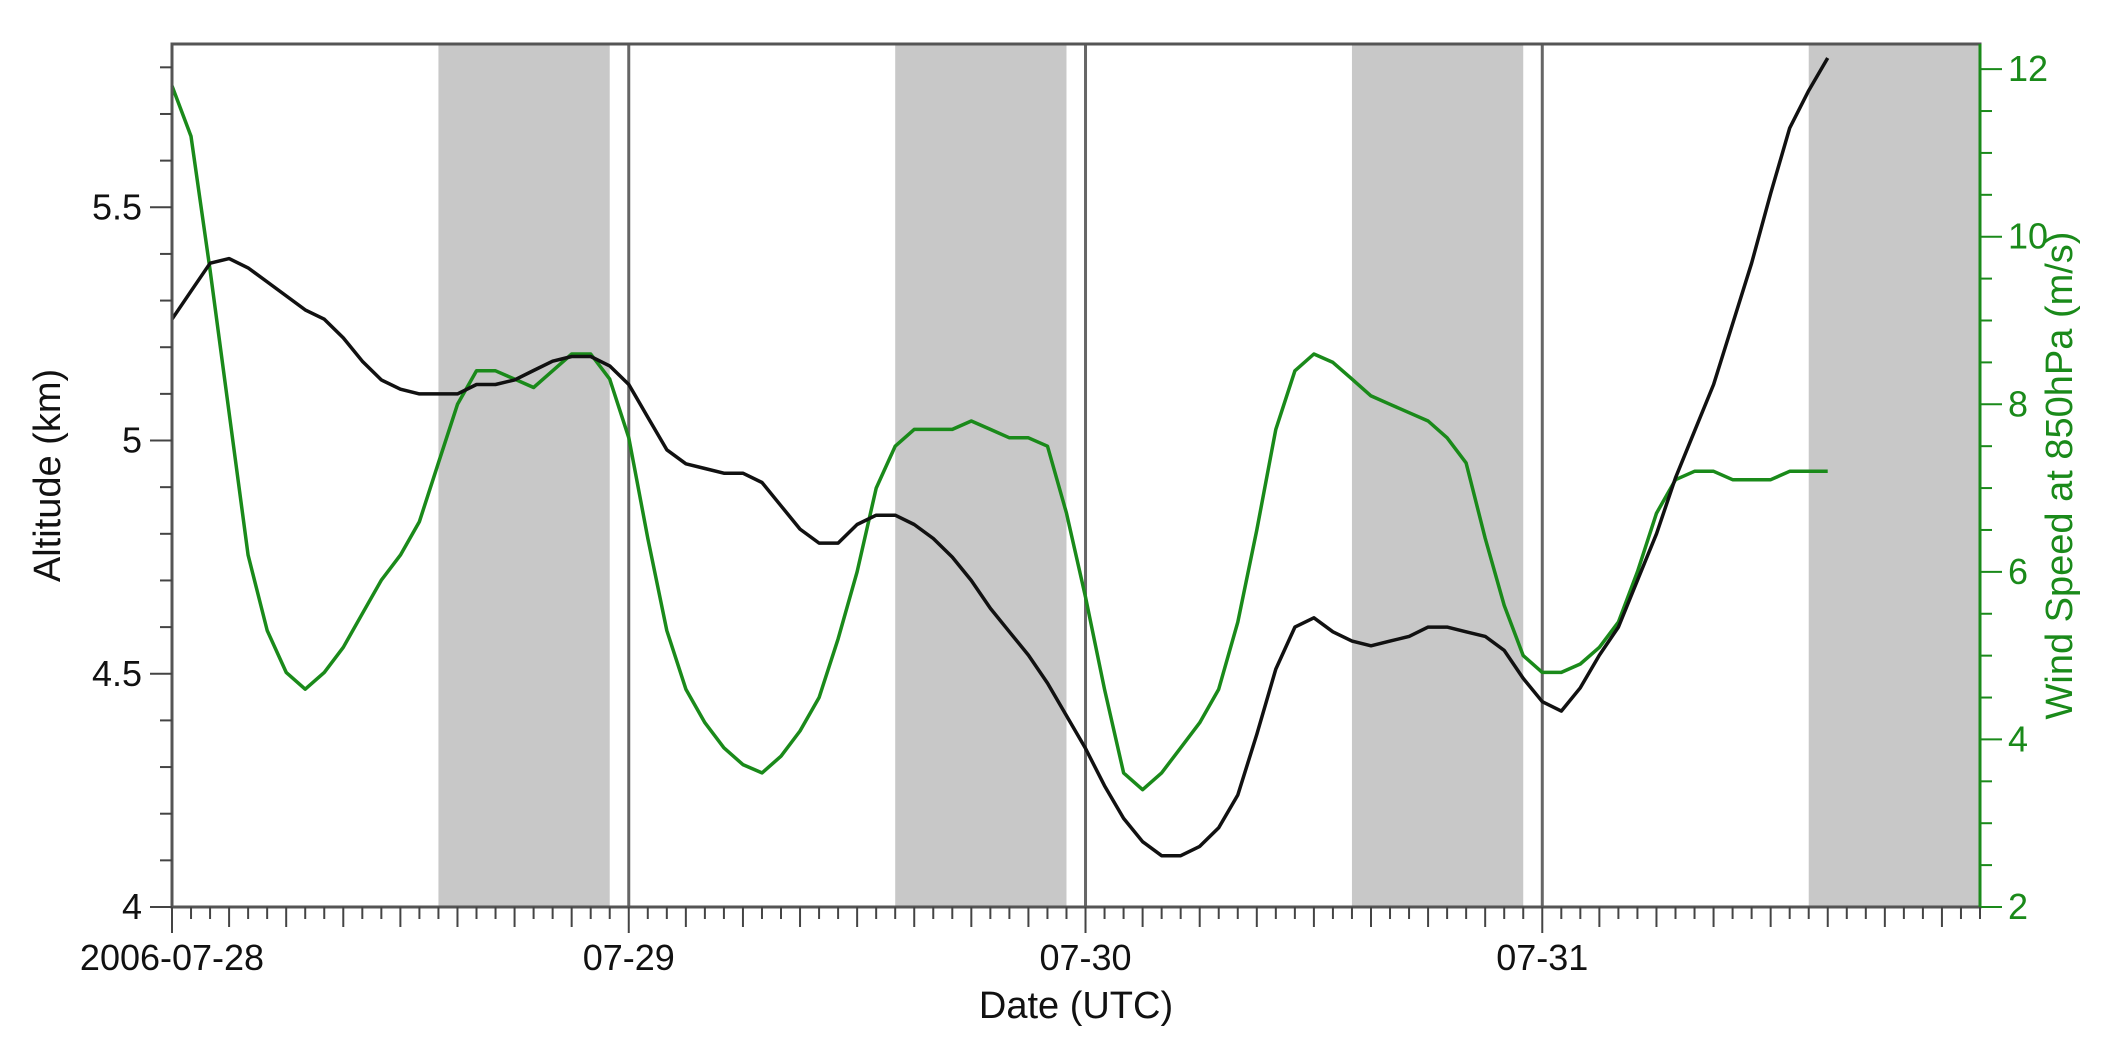 Image resolution: width=2113 pixels, height=1039 pixels. What do you see at coordinates (117, 673) in the screenshot?
I see `y-tick-label: 4.5` at bounding box center [117, 673].